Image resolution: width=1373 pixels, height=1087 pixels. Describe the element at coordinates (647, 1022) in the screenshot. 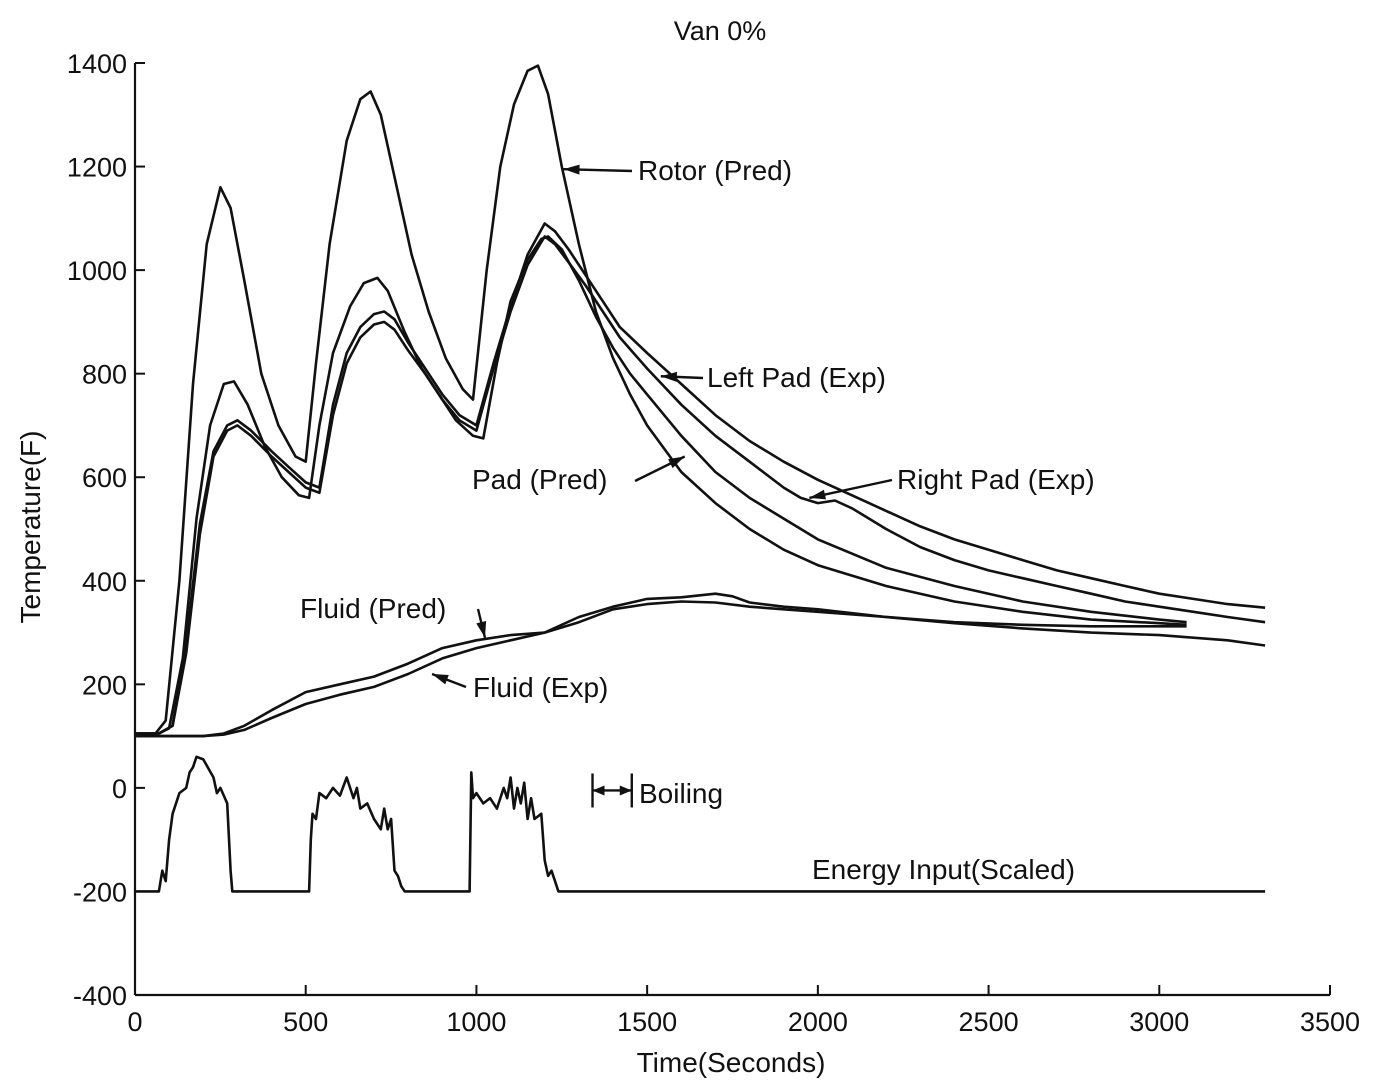

I see `x-tick-label: 1500` at that location.